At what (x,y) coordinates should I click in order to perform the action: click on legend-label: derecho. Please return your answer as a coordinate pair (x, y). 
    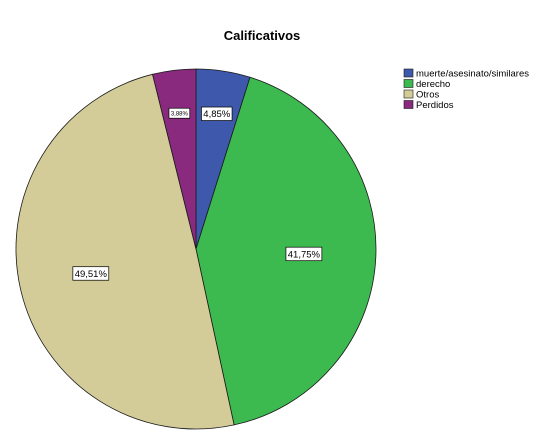
    Looking at the image, I should click on (433, 84).